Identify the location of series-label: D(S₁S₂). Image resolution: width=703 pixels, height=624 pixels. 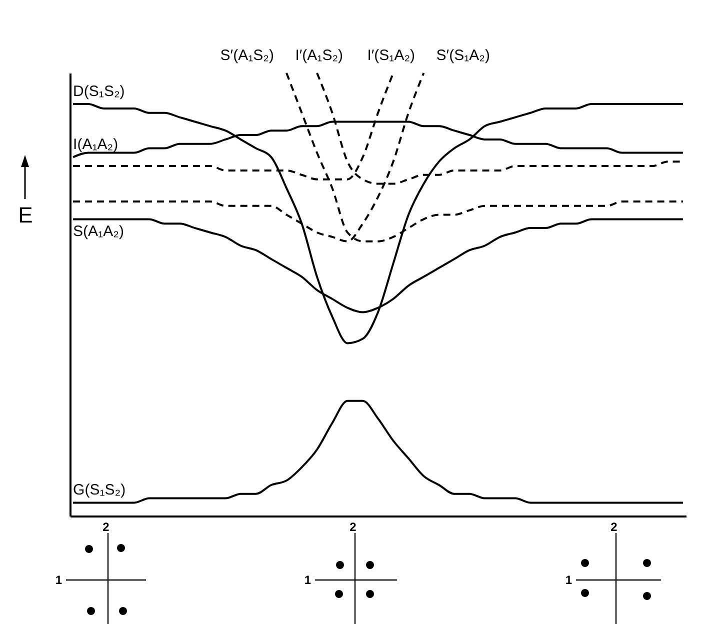
(99, 91).